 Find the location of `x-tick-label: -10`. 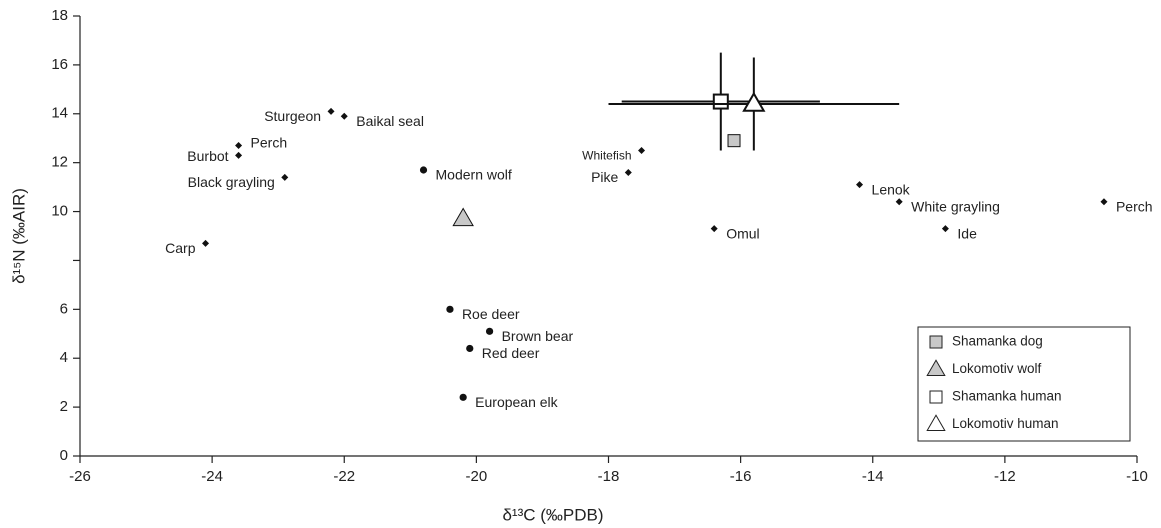

x-tick-label: -10 is located at coordinates (1137, 476).